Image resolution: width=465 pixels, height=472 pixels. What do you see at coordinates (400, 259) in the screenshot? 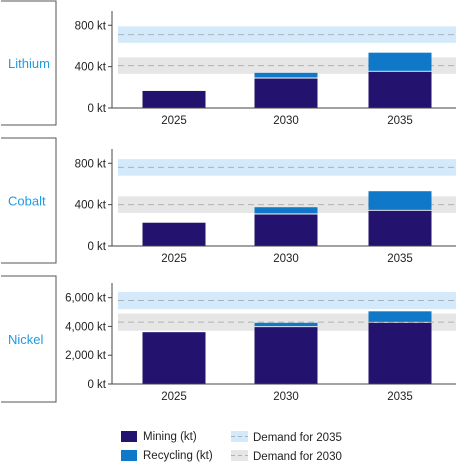
I see `cobalt-x-tick-2035: 2035` at bounding box center [400, 259].